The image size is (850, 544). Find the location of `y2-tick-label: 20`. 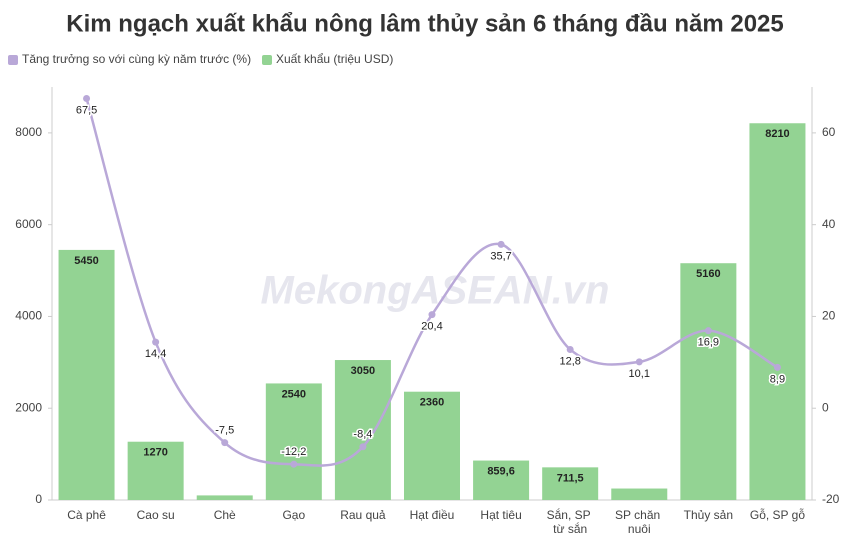

y2-tick-label: 20 is located at coordinates (829, 316).